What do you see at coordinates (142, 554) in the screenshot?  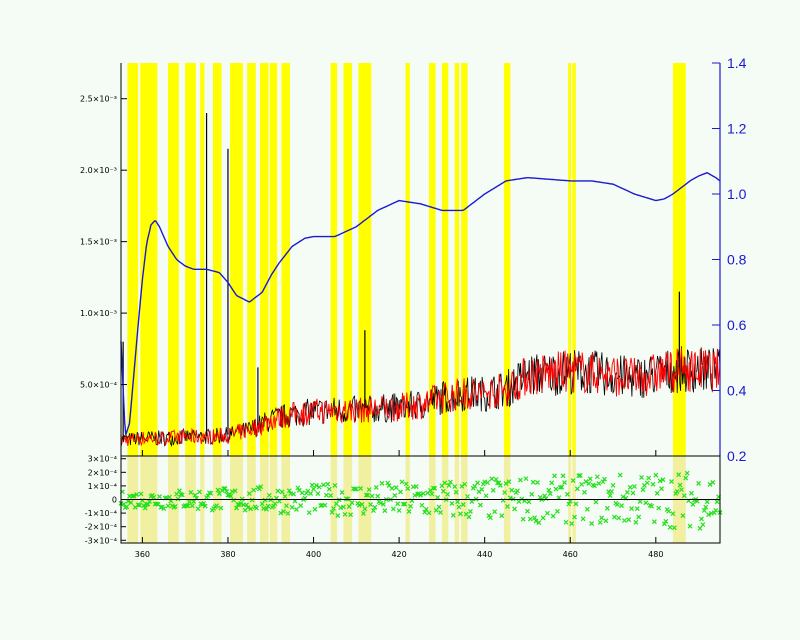 I see `x-tick-label: 360` at bounding box center [142, 554].